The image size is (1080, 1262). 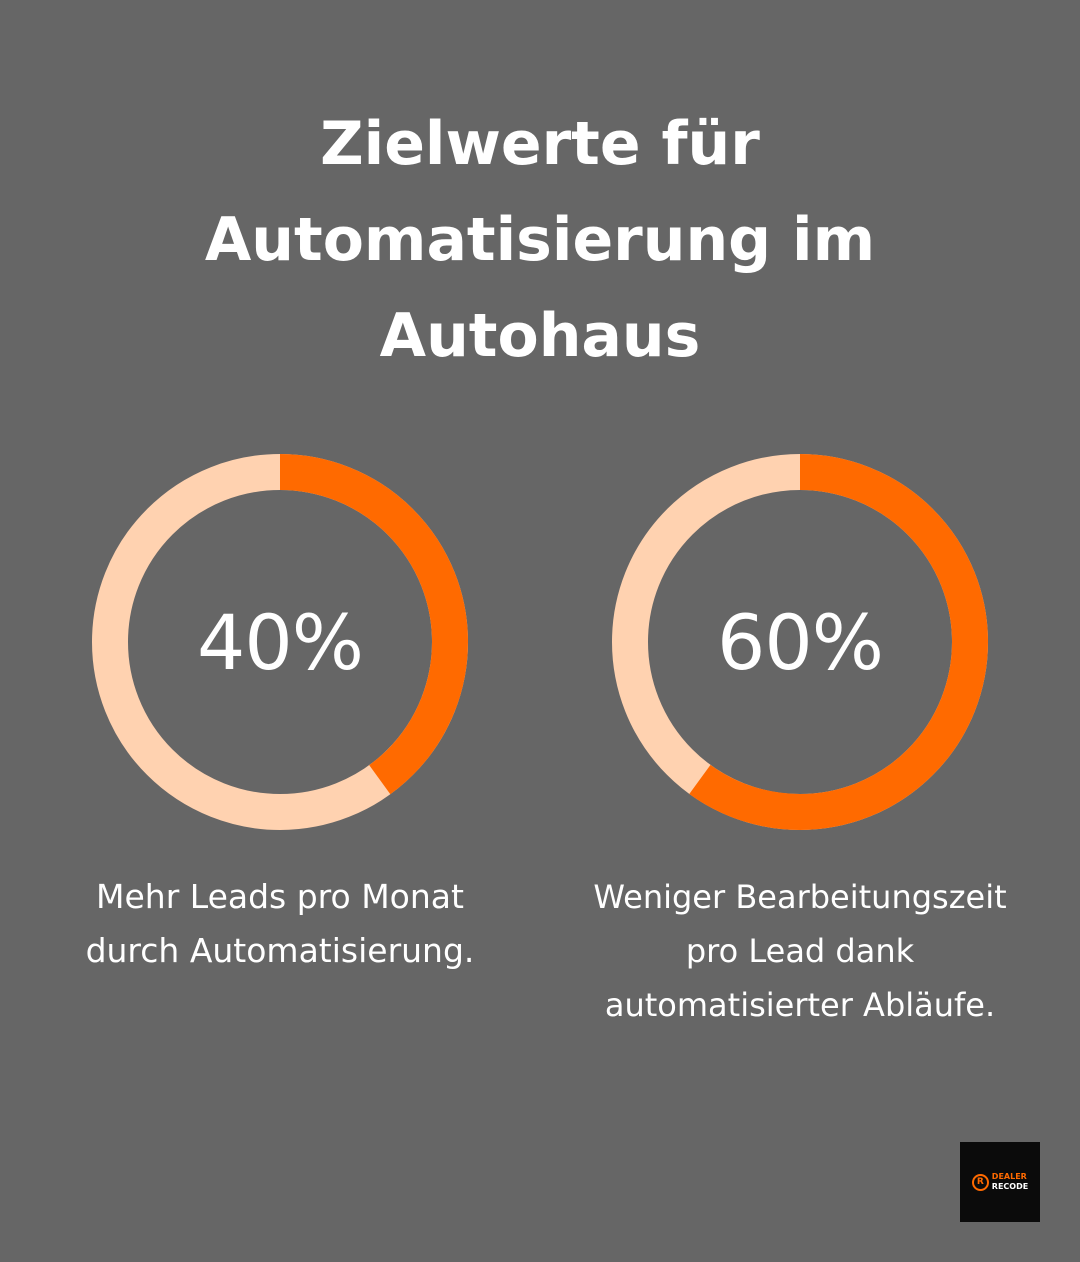 I want to click on donut-leads-svg, so click(x=280, y=642).